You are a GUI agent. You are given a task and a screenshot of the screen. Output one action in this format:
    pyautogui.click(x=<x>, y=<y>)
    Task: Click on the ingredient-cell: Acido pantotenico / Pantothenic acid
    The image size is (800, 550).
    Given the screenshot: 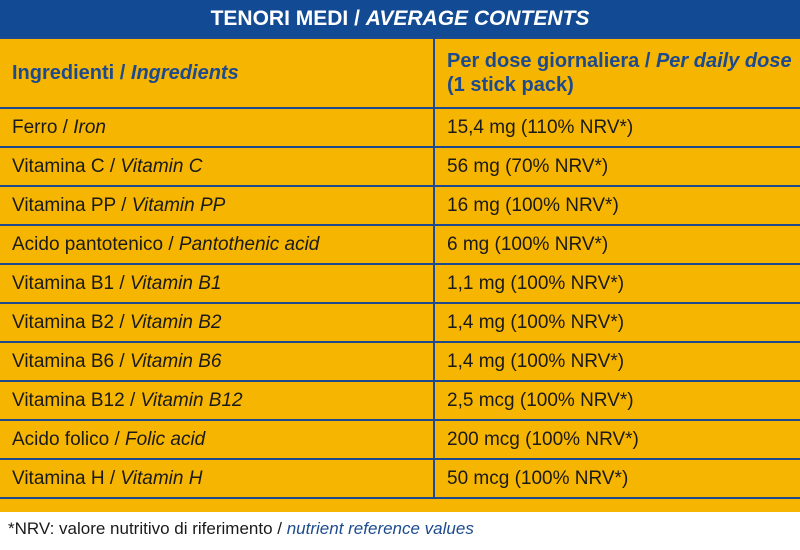 What is the action you would take?
    pyautogui.click(x=217, y=244)
    